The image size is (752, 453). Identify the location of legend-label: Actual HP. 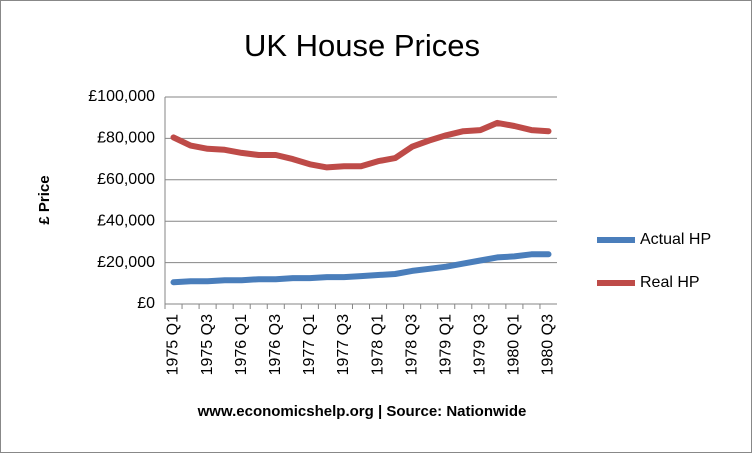
(675, 239).